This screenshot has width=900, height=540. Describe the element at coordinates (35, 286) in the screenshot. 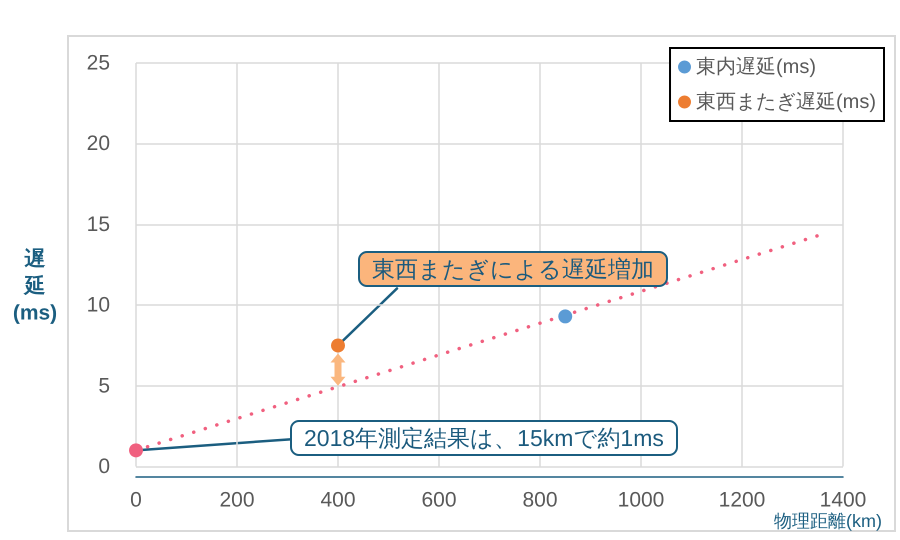

I see `y-axis-title: 遅延(ms)` at that location.